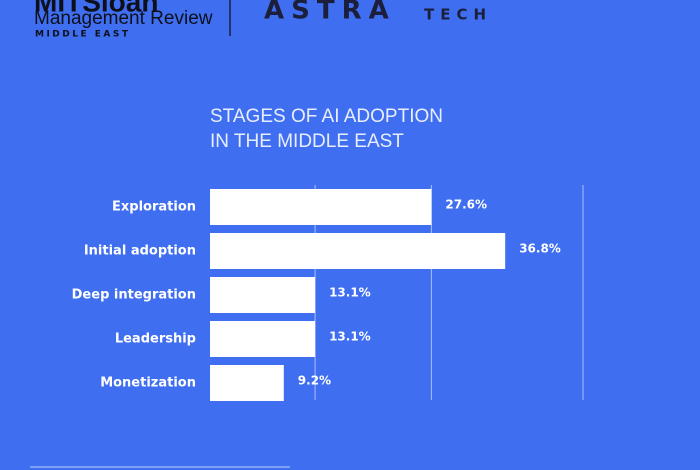  What do you see at coordinates (148, 383) in the screenshot?
I see `category-label: Monetization` at bounding box center [148, 383].